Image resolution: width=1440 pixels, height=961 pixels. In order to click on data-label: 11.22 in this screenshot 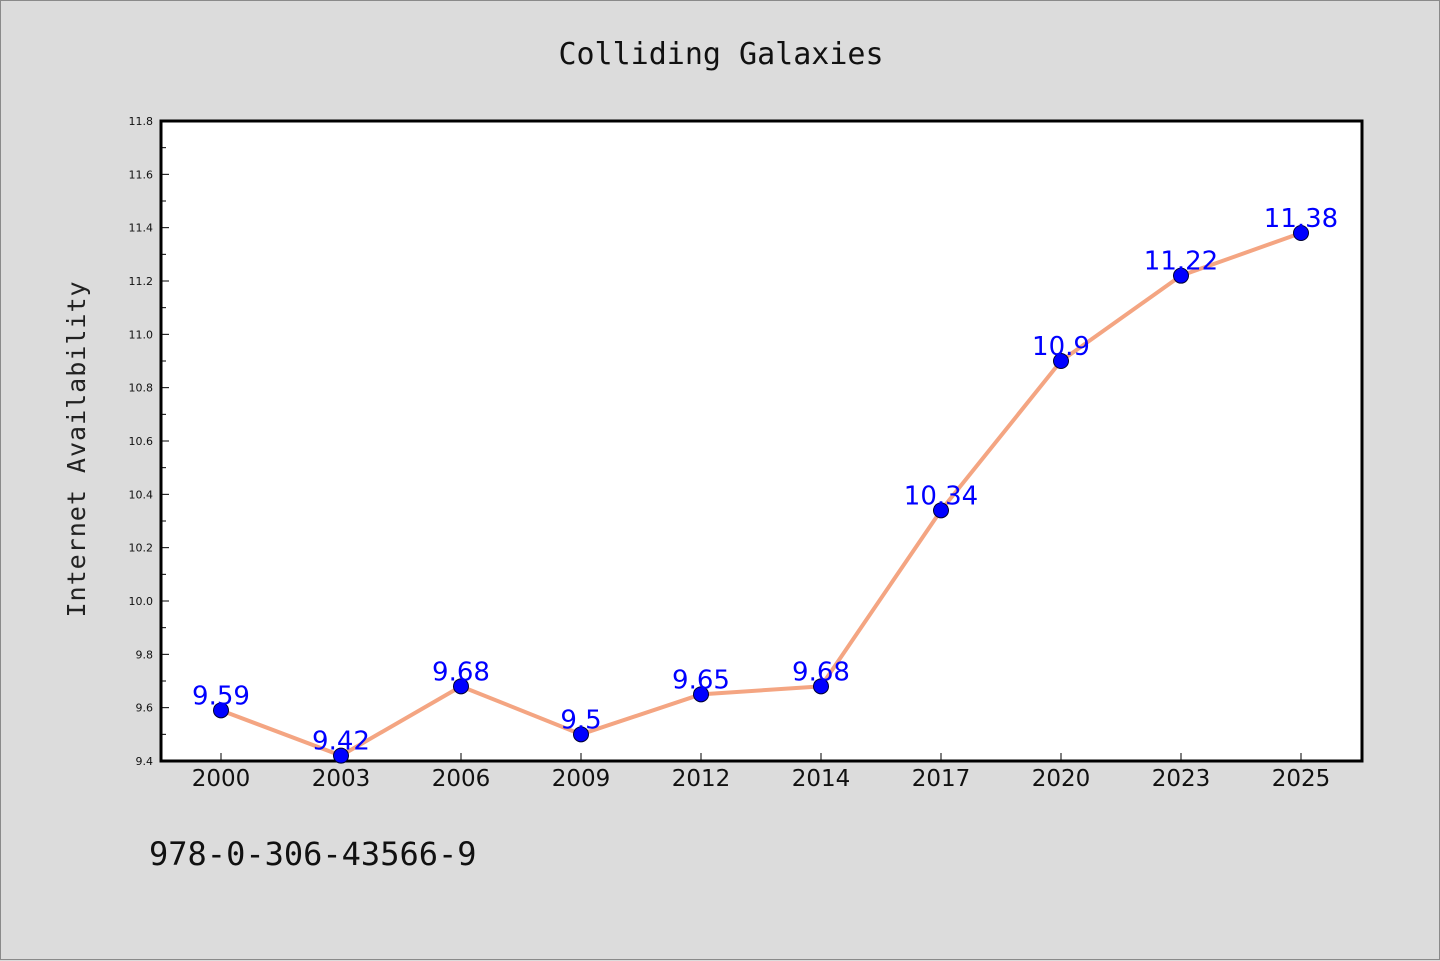, I will do `click(1181, 262)`.